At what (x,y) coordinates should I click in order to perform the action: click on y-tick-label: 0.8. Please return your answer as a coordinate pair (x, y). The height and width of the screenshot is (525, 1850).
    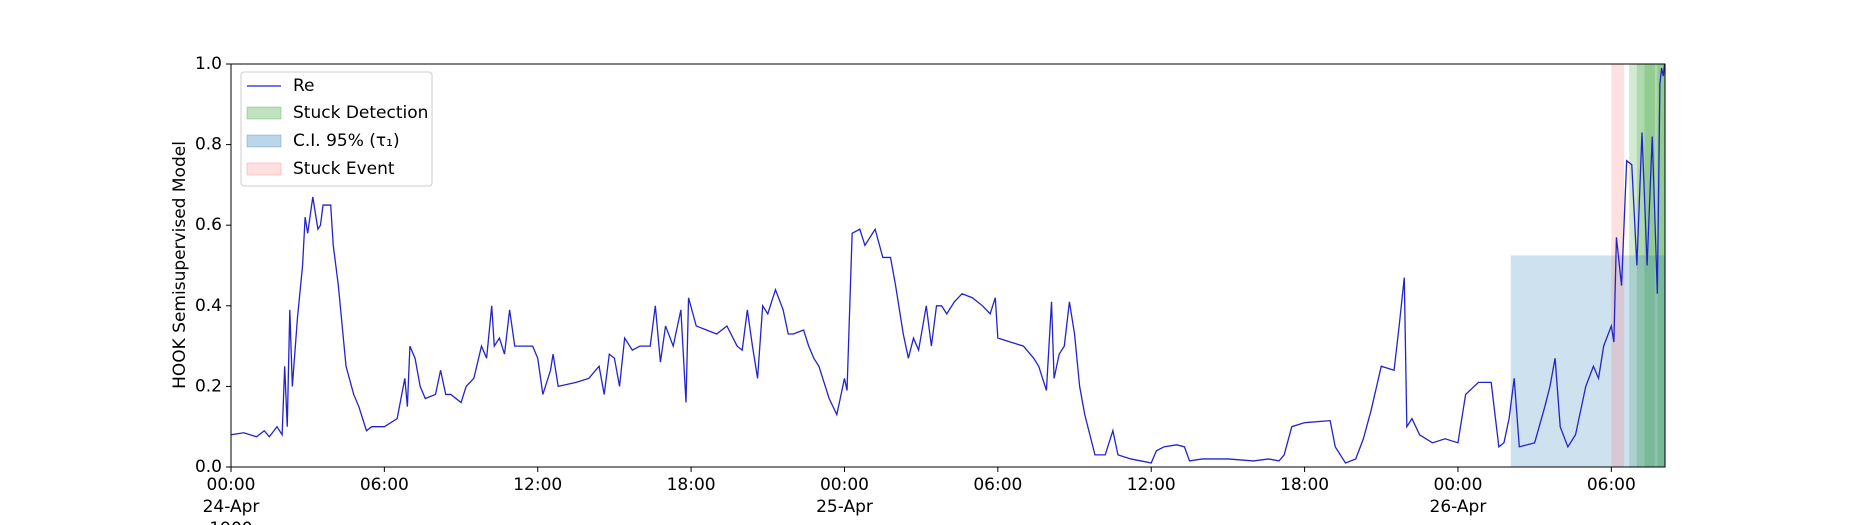
    Looking at the image, I should click on (208, 145).